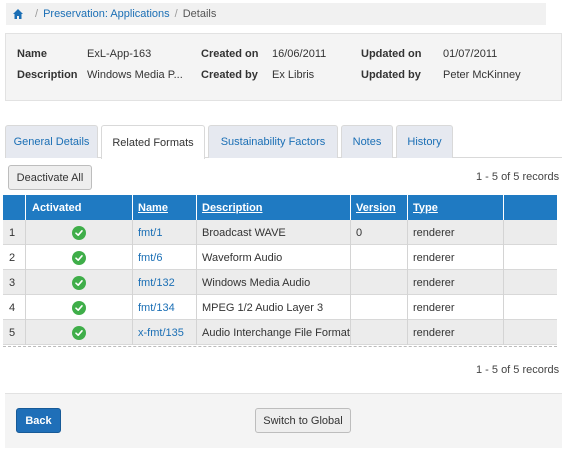 This screenshot has width=565, height=460. What do you see at coordinates (12, 257) in the screenshot?
I see `row-number-cell: 2` at bounding box center [12, 257].